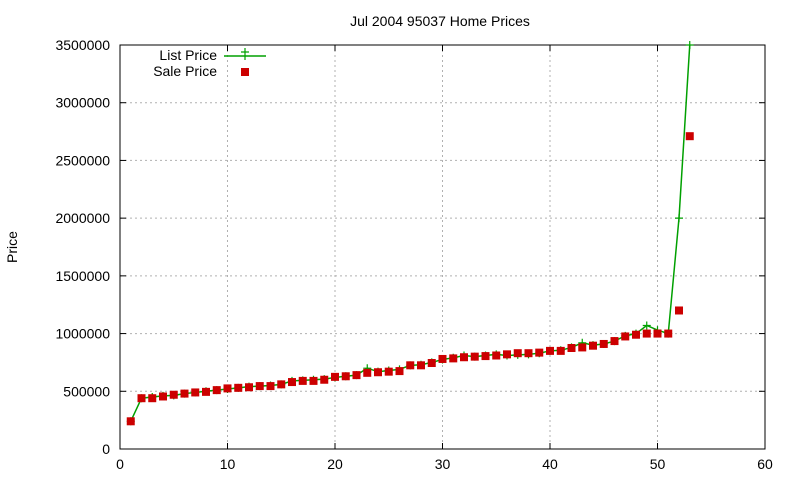  Describe the element at coordinates (106, 449) in the screenshot. I see `y-tick-label: 0` at that location.